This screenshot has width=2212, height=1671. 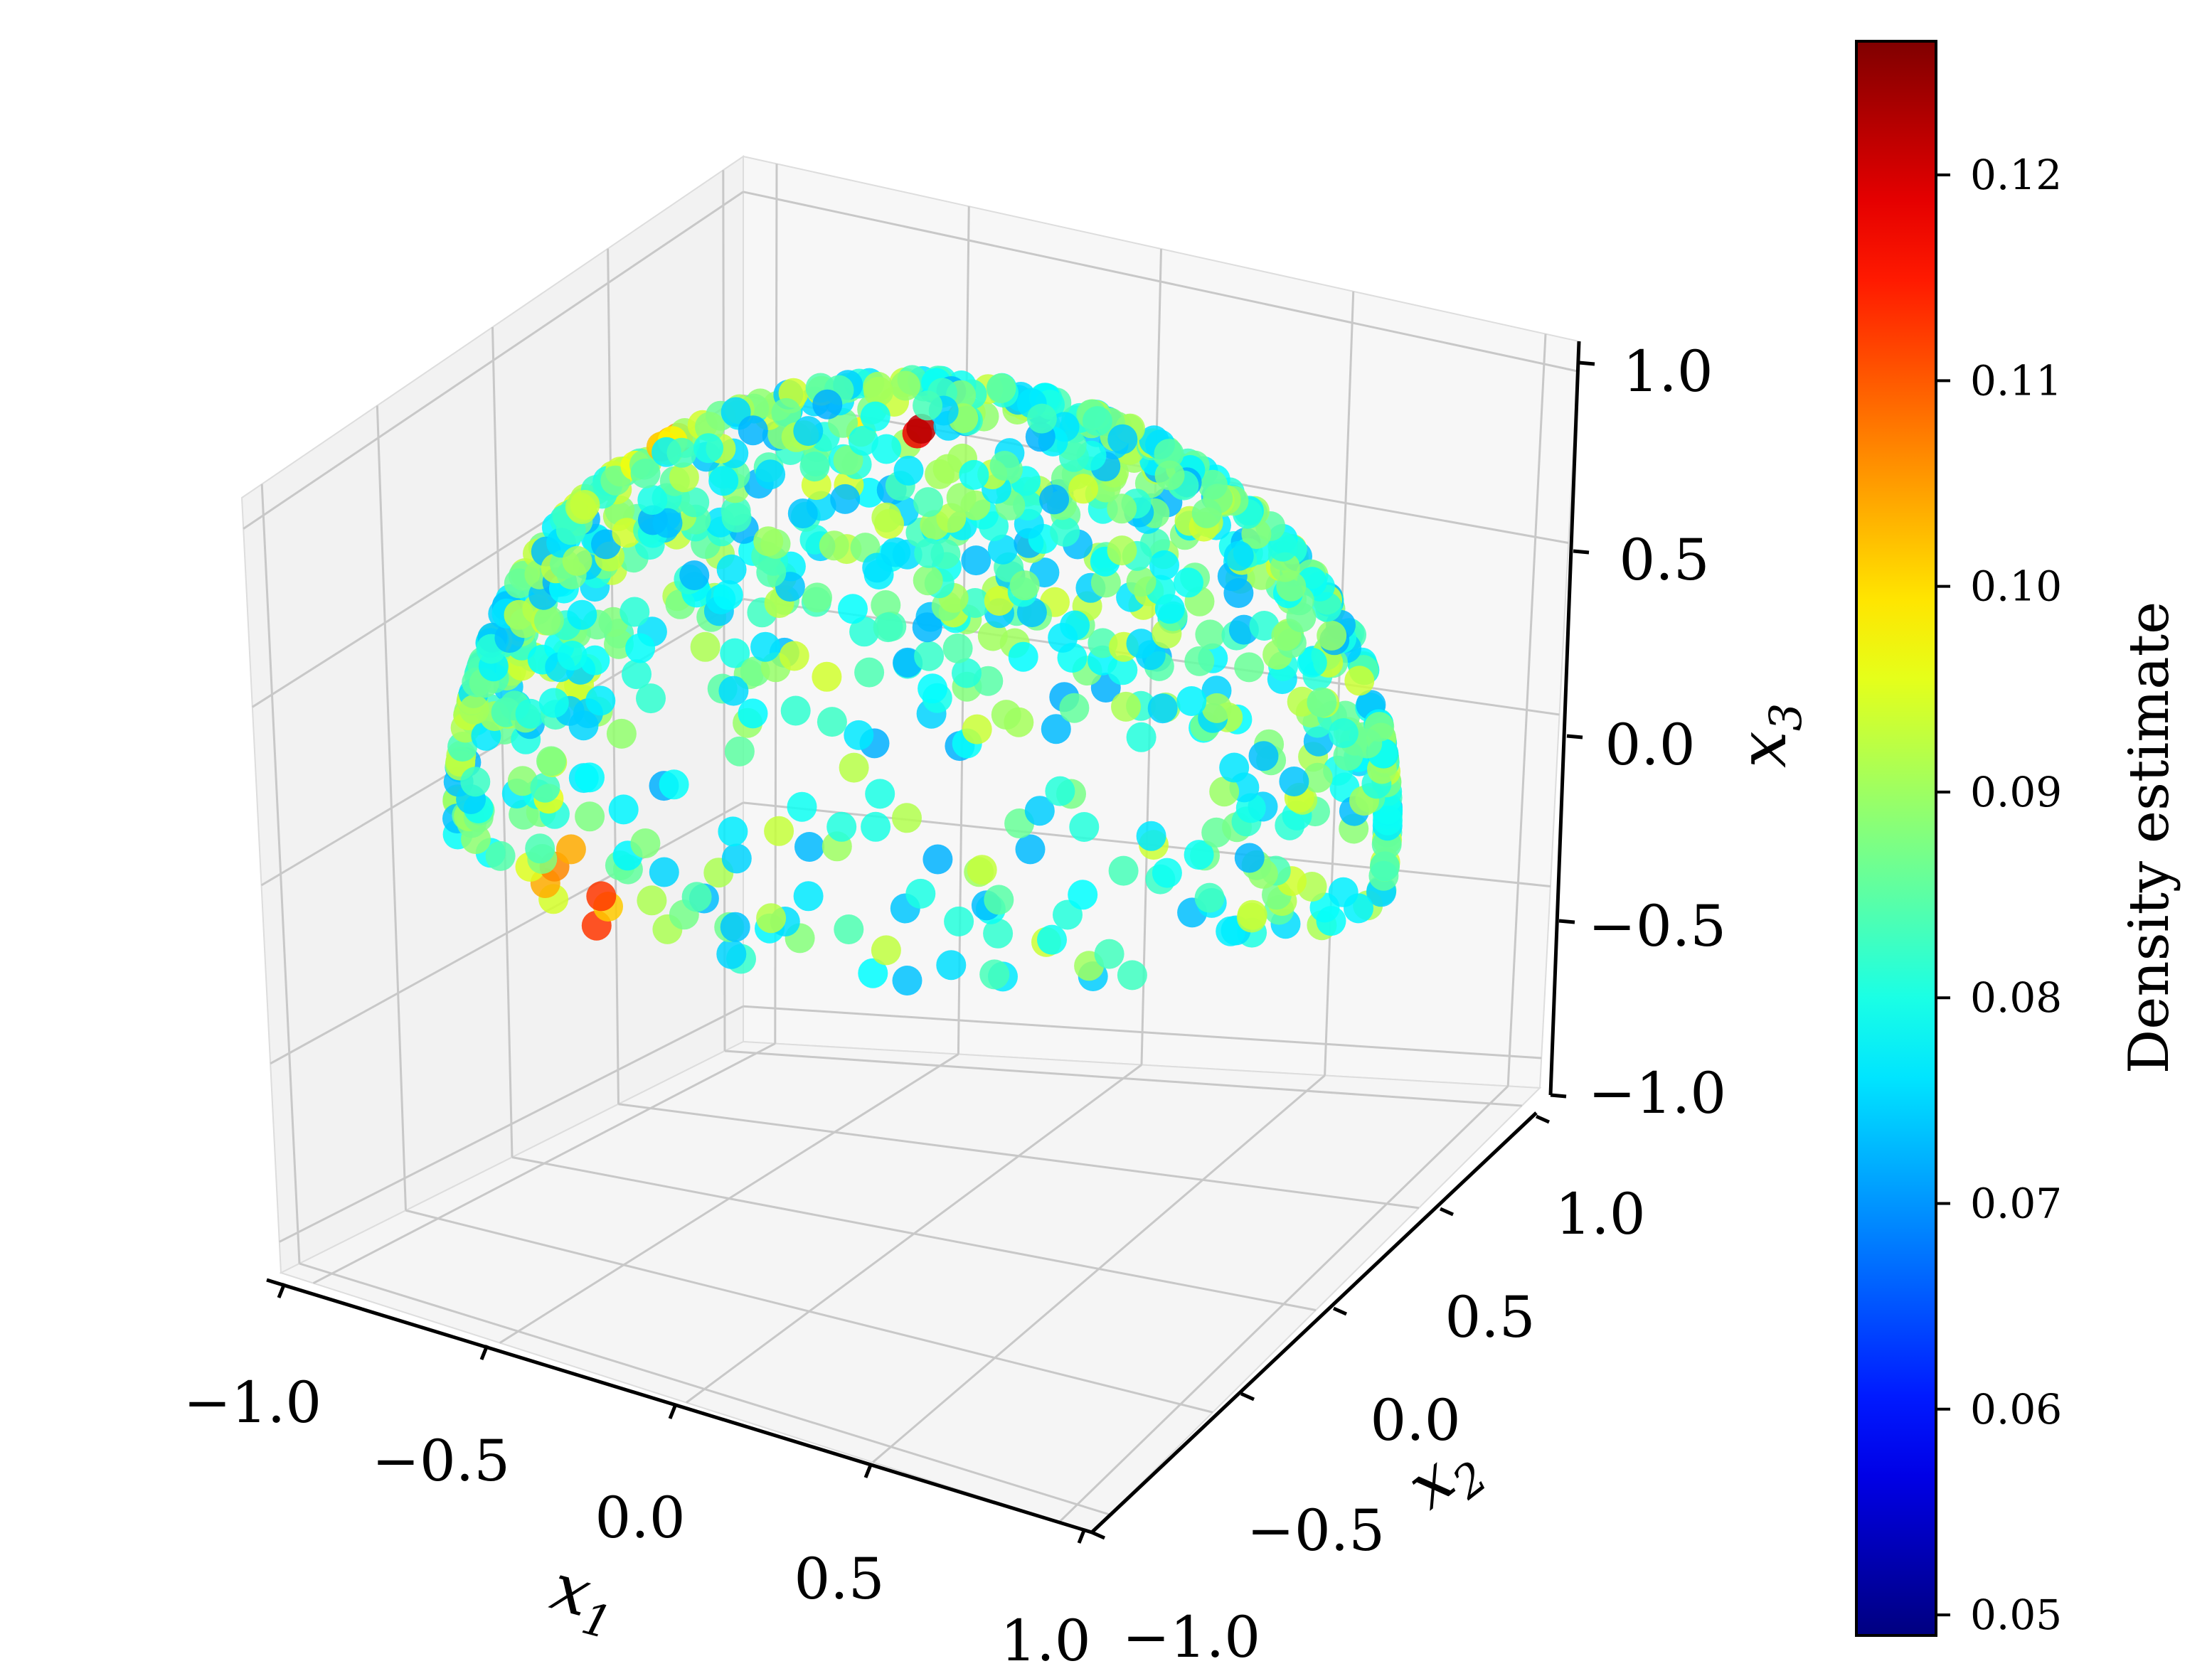 I want to click on x3-axis-label: x3, so click(x=1768, y=735).